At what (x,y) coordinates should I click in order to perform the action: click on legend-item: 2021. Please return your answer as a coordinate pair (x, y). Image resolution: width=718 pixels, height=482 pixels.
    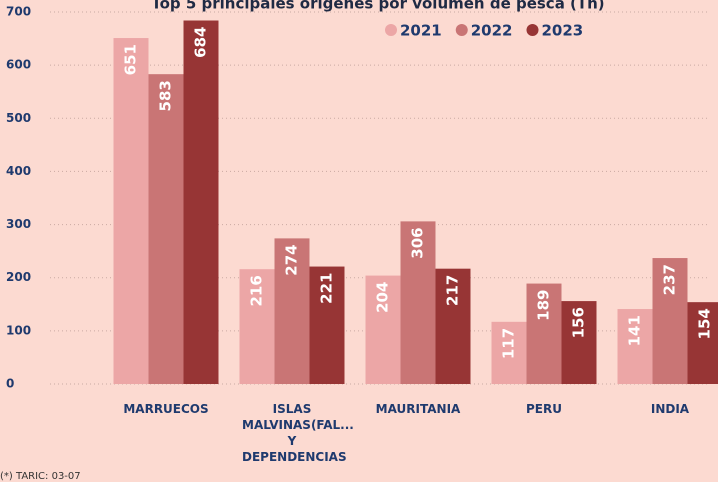
    Looking at the image, I should click on (413, 31).